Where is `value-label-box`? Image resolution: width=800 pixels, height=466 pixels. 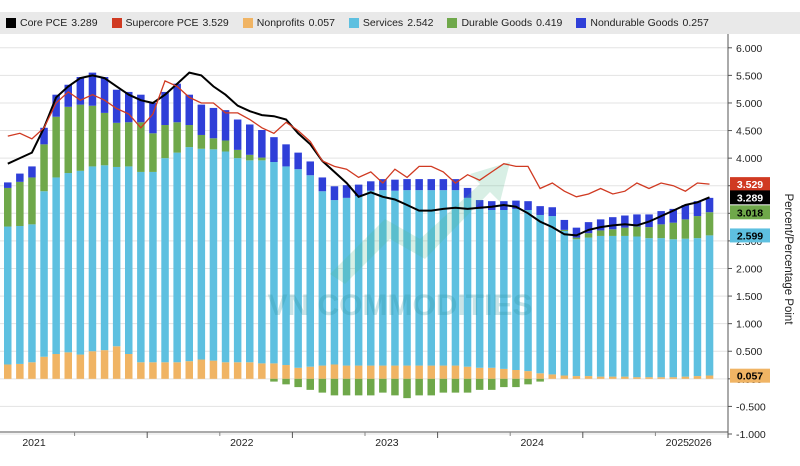 value-label-box is located at coordinates (750, 212).